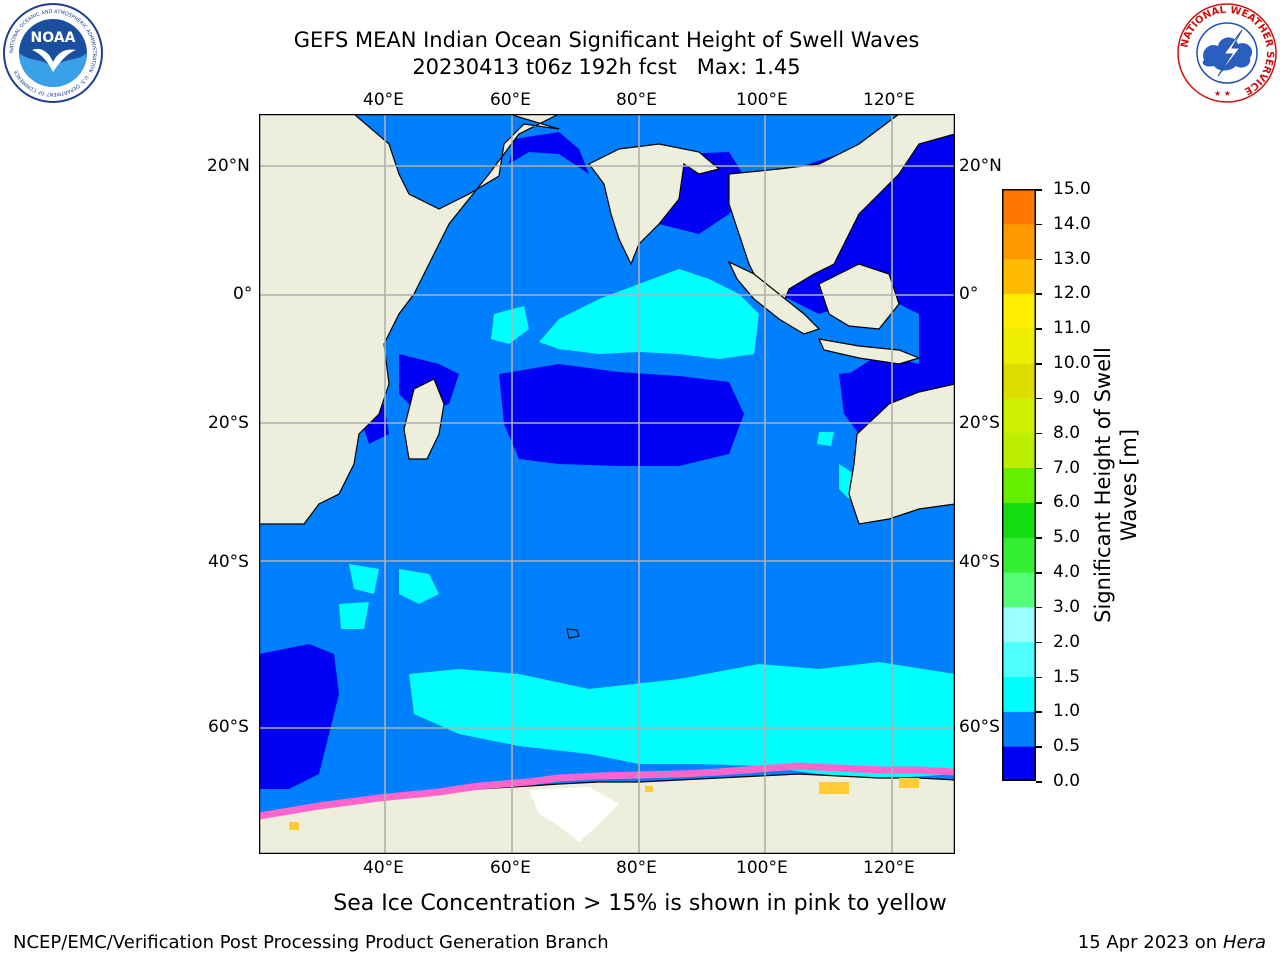  I want to click on lon-label-top-80e: 80°E, so click(636, 100).